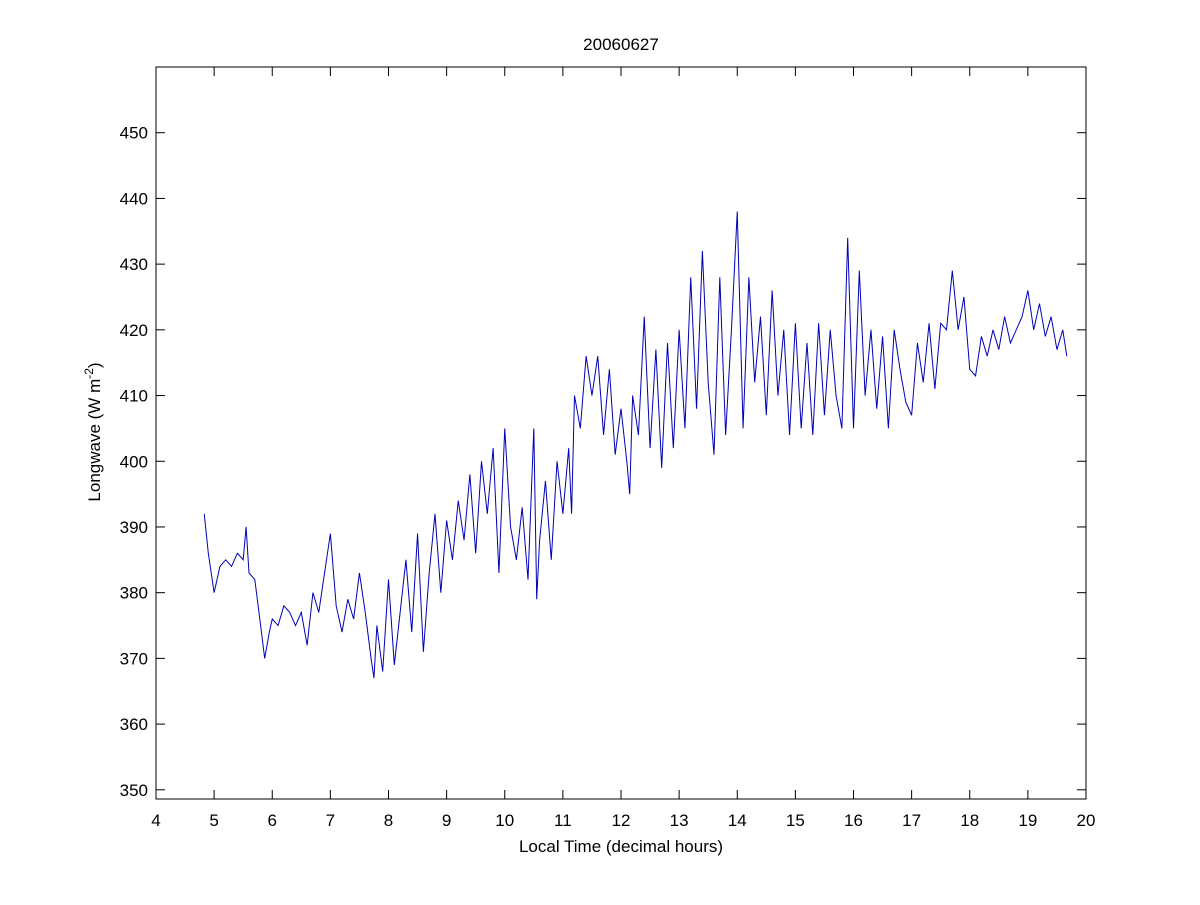 This screenshot has height=905, width=1200. I want to click on x-tick-label: 8, so click(388, 820).